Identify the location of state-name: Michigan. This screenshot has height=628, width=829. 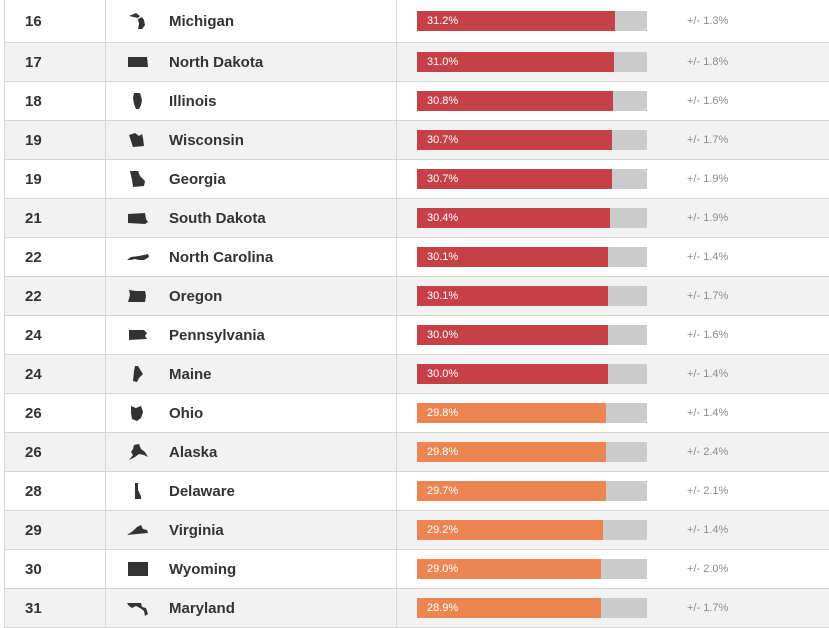
(202, 21).